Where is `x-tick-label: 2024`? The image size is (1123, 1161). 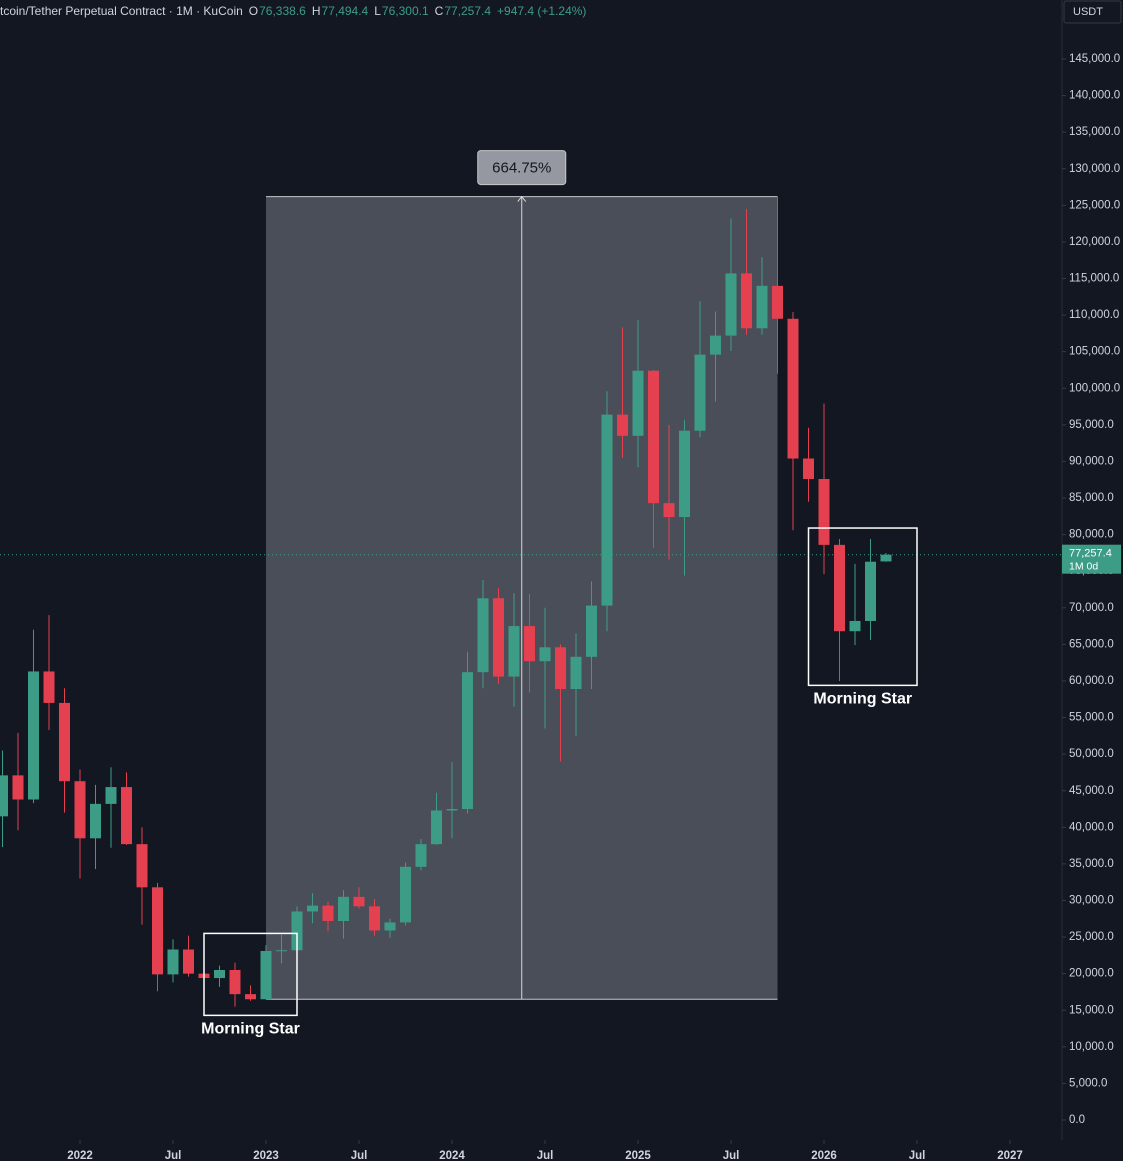 x-tick-label: 2024 is located at coordinates (452, 1155).